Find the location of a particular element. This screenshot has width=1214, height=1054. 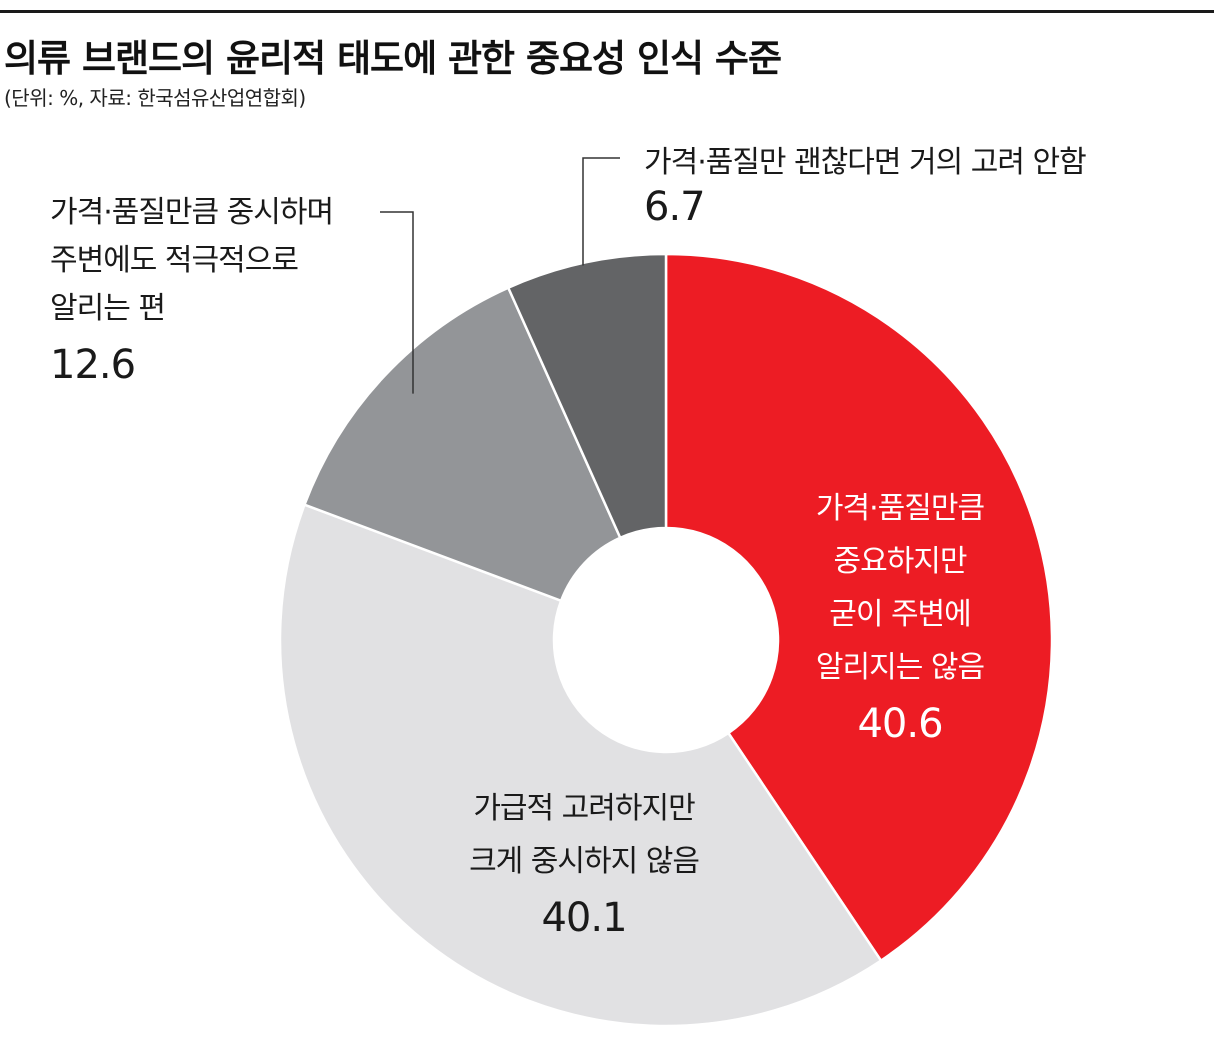

slice-label-important-not-shared-line-4: 알리지는 않음 is located at coordinates (900, 667).